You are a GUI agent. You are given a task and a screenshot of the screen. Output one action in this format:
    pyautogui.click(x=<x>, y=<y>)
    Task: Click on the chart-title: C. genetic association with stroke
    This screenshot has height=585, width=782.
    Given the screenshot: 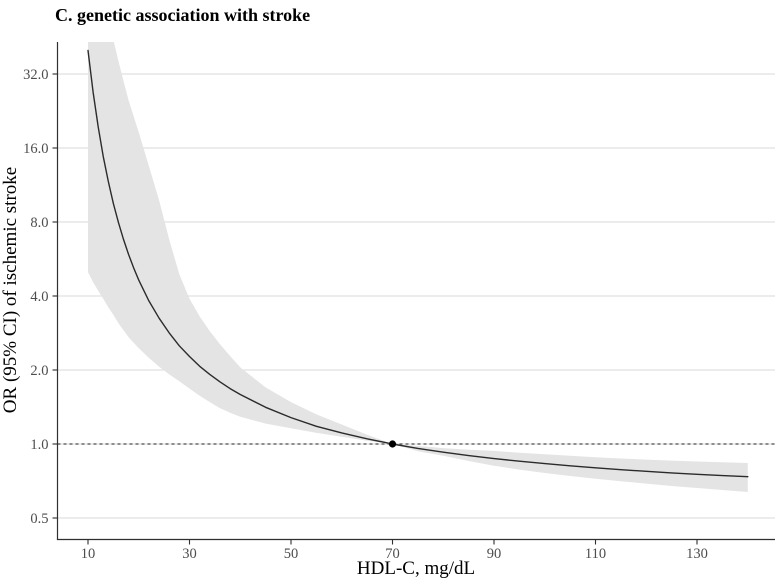 What is the action you would take?
    pyautogui.click(x=182, y=15)
    